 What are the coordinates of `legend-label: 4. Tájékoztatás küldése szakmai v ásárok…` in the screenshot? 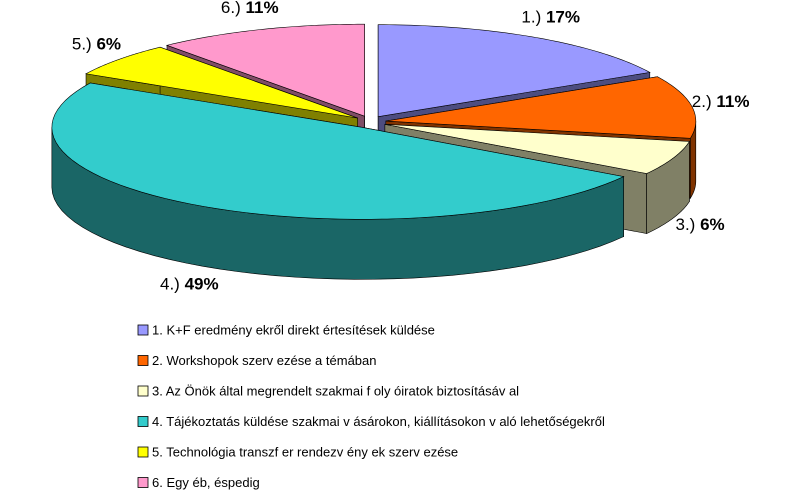 It's located at (378, 421).